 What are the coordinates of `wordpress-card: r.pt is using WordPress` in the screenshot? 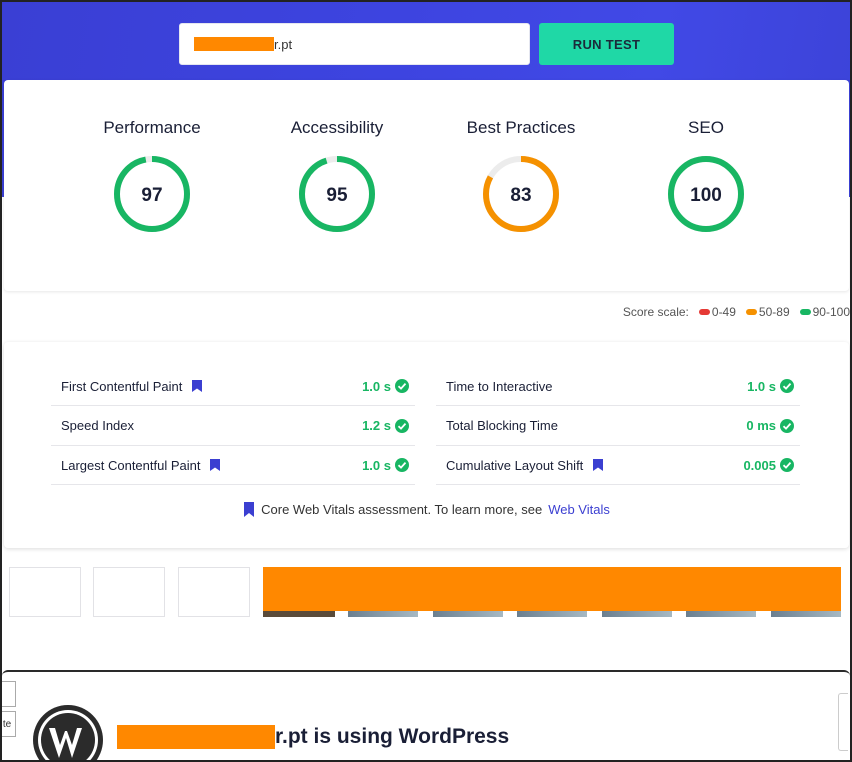 It's located at (426, 716).